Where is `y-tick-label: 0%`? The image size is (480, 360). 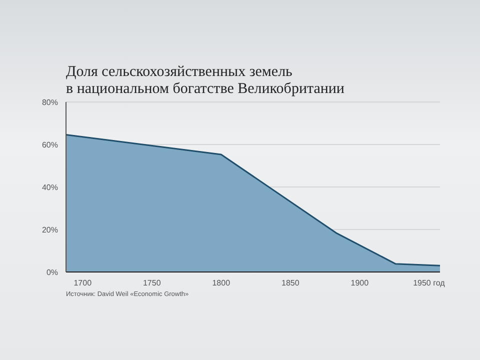
y-tick-label: 0% is located at coordinates (52, 272).